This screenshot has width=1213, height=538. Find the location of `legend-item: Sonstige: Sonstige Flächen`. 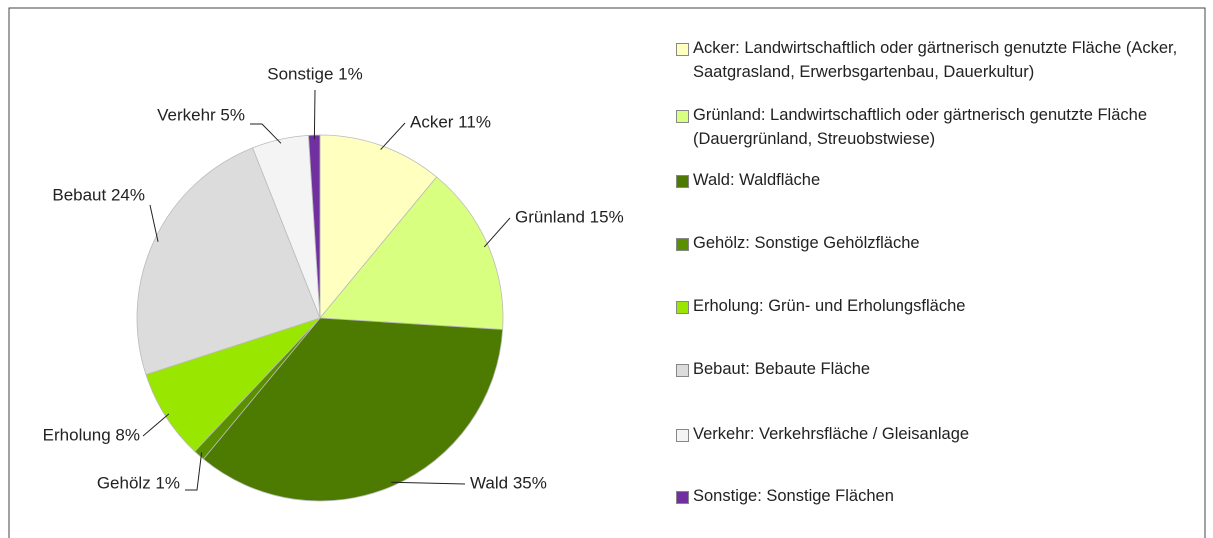

legend-item: Sonstige: Sonstige Flächen is located at coordinates (931, 496).